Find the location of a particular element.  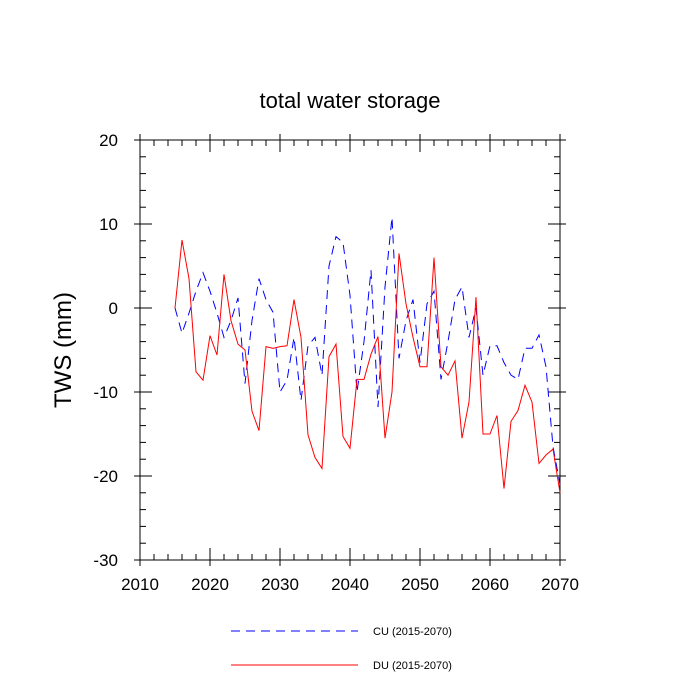

x-tick-label: 2010 is located at coordinates (140, 584).